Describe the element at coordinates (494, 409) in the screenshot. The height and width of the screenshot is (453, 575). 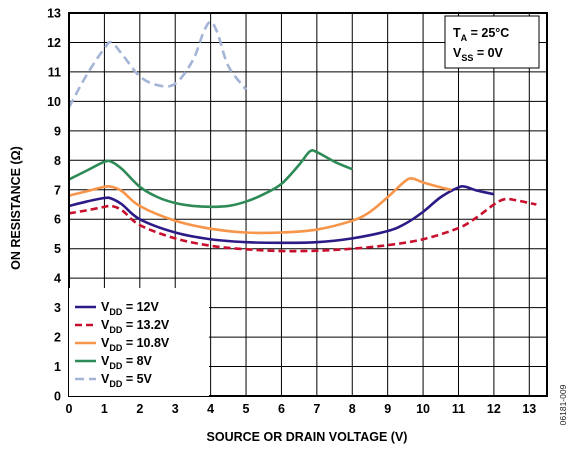
I see `x-tick-label: 12` at that location.